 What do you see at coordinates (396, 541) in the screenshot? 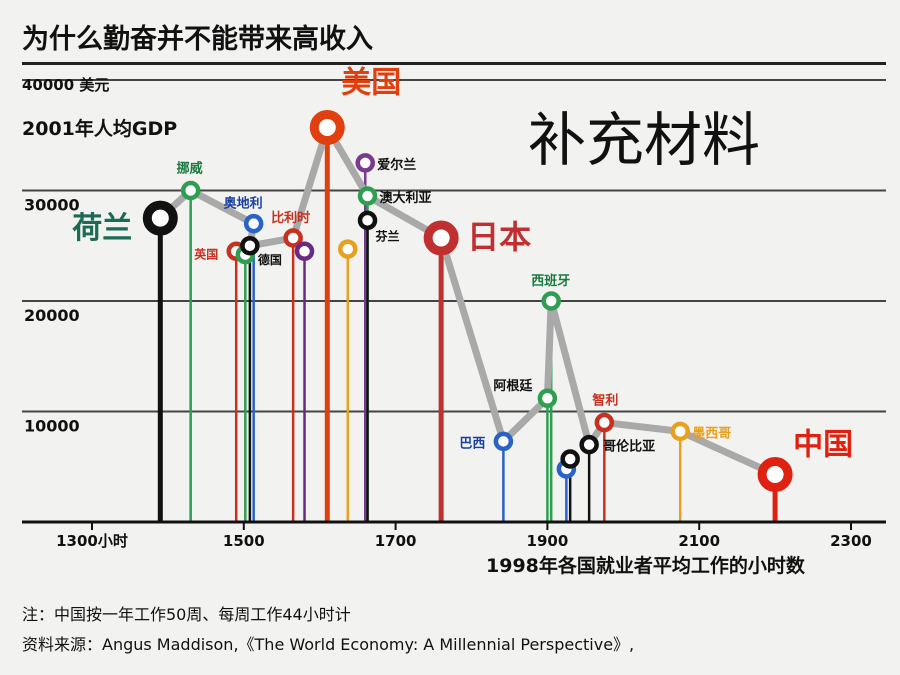
I see `x-tick-label: 1700` at bounding box center [396, 541].